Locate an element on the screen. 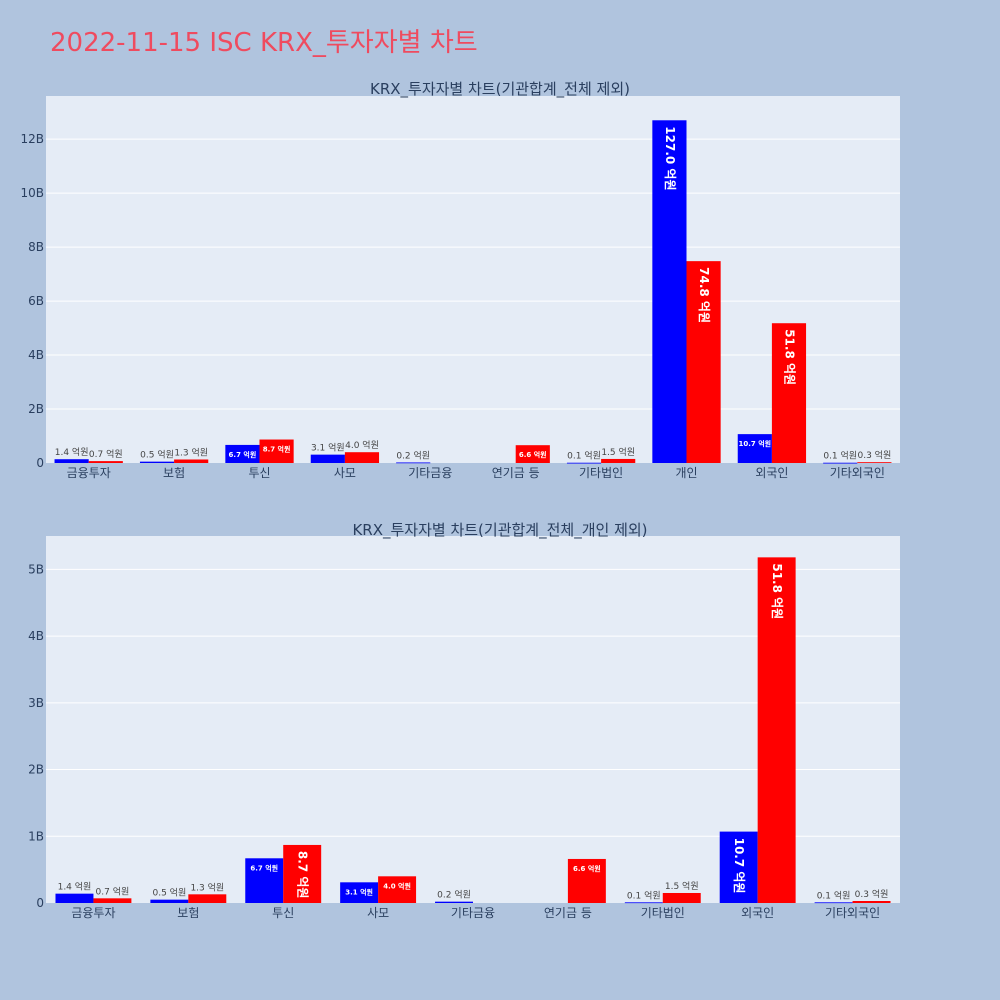 This screenshot has height=1000, width=1000. x-tick-label: 기타법인 is located at coordinates (663, 913).